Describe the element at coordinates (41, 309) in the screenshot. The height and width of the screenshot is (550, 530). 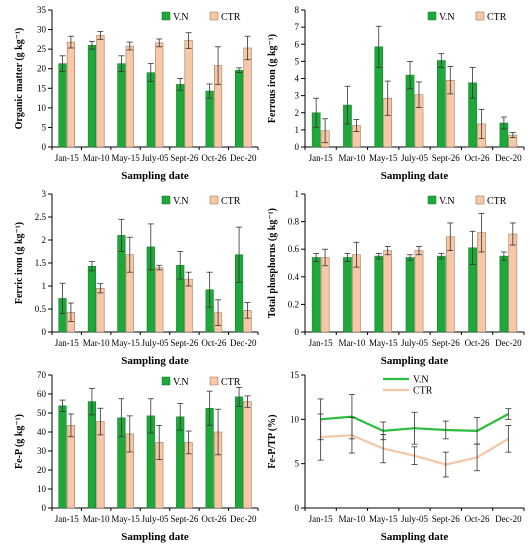
I see `y-tick-label: 0.5` at that location.